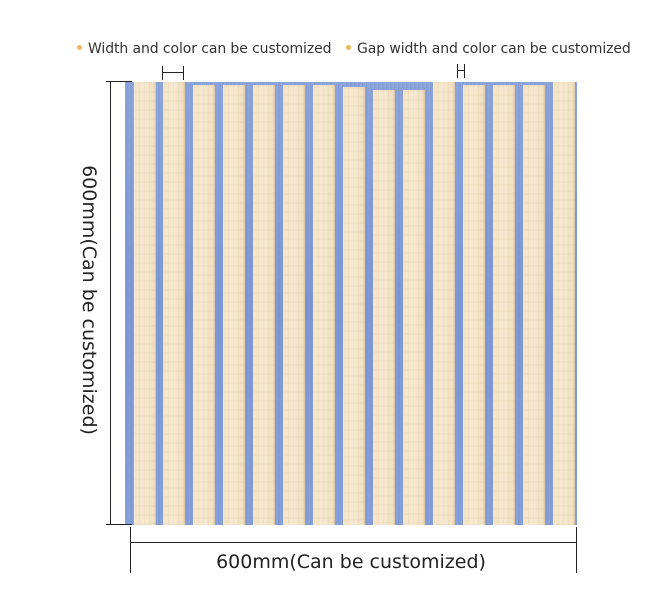 This screenshot has width=650, height=596. Describe the element at coordinates (353, 542) in the screenshot. I see `width-dimension-line` at that location.